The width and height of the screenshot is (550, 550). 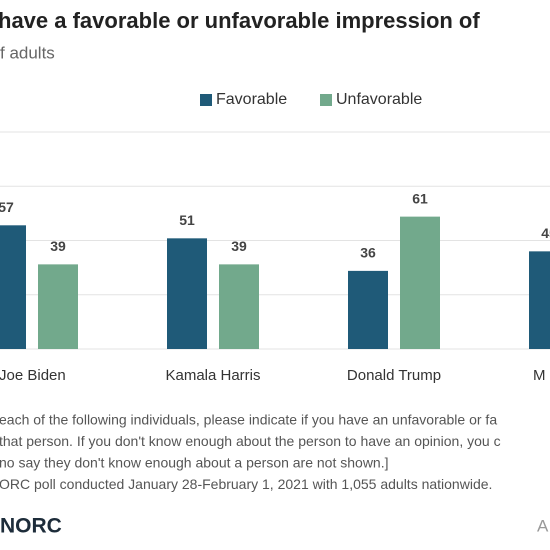 I want to click on chart-subtitle: f adults, so click(x=27, y=52).